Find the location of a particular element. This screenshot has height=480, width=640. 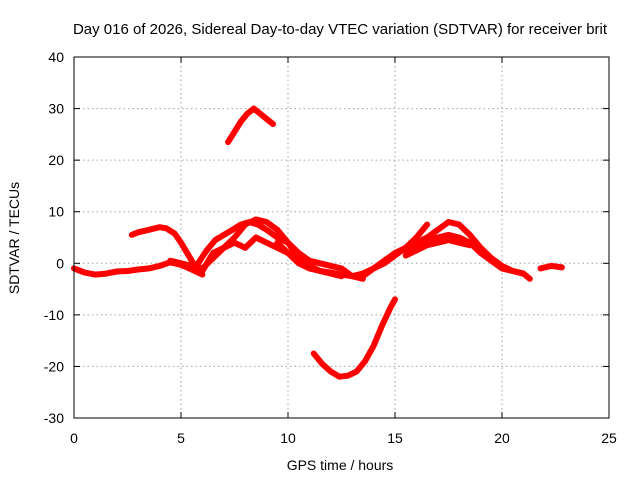

y-axis-label: SDTVAR / TECUs is located at coordinates (14, 238).